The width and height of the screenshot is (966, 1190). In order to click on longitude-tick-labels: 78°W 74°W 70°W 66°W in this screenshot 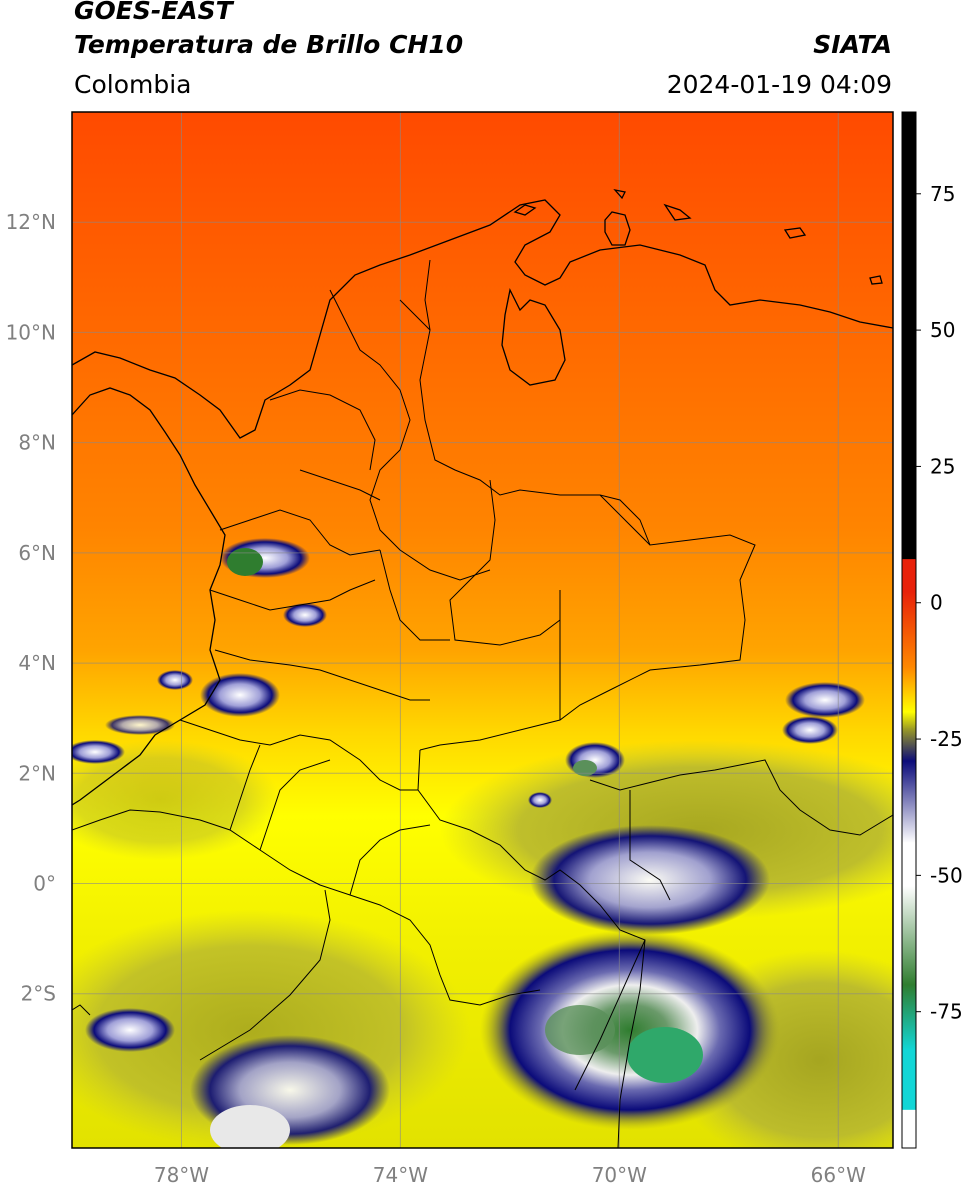, I will do `click(510, 1175)`.